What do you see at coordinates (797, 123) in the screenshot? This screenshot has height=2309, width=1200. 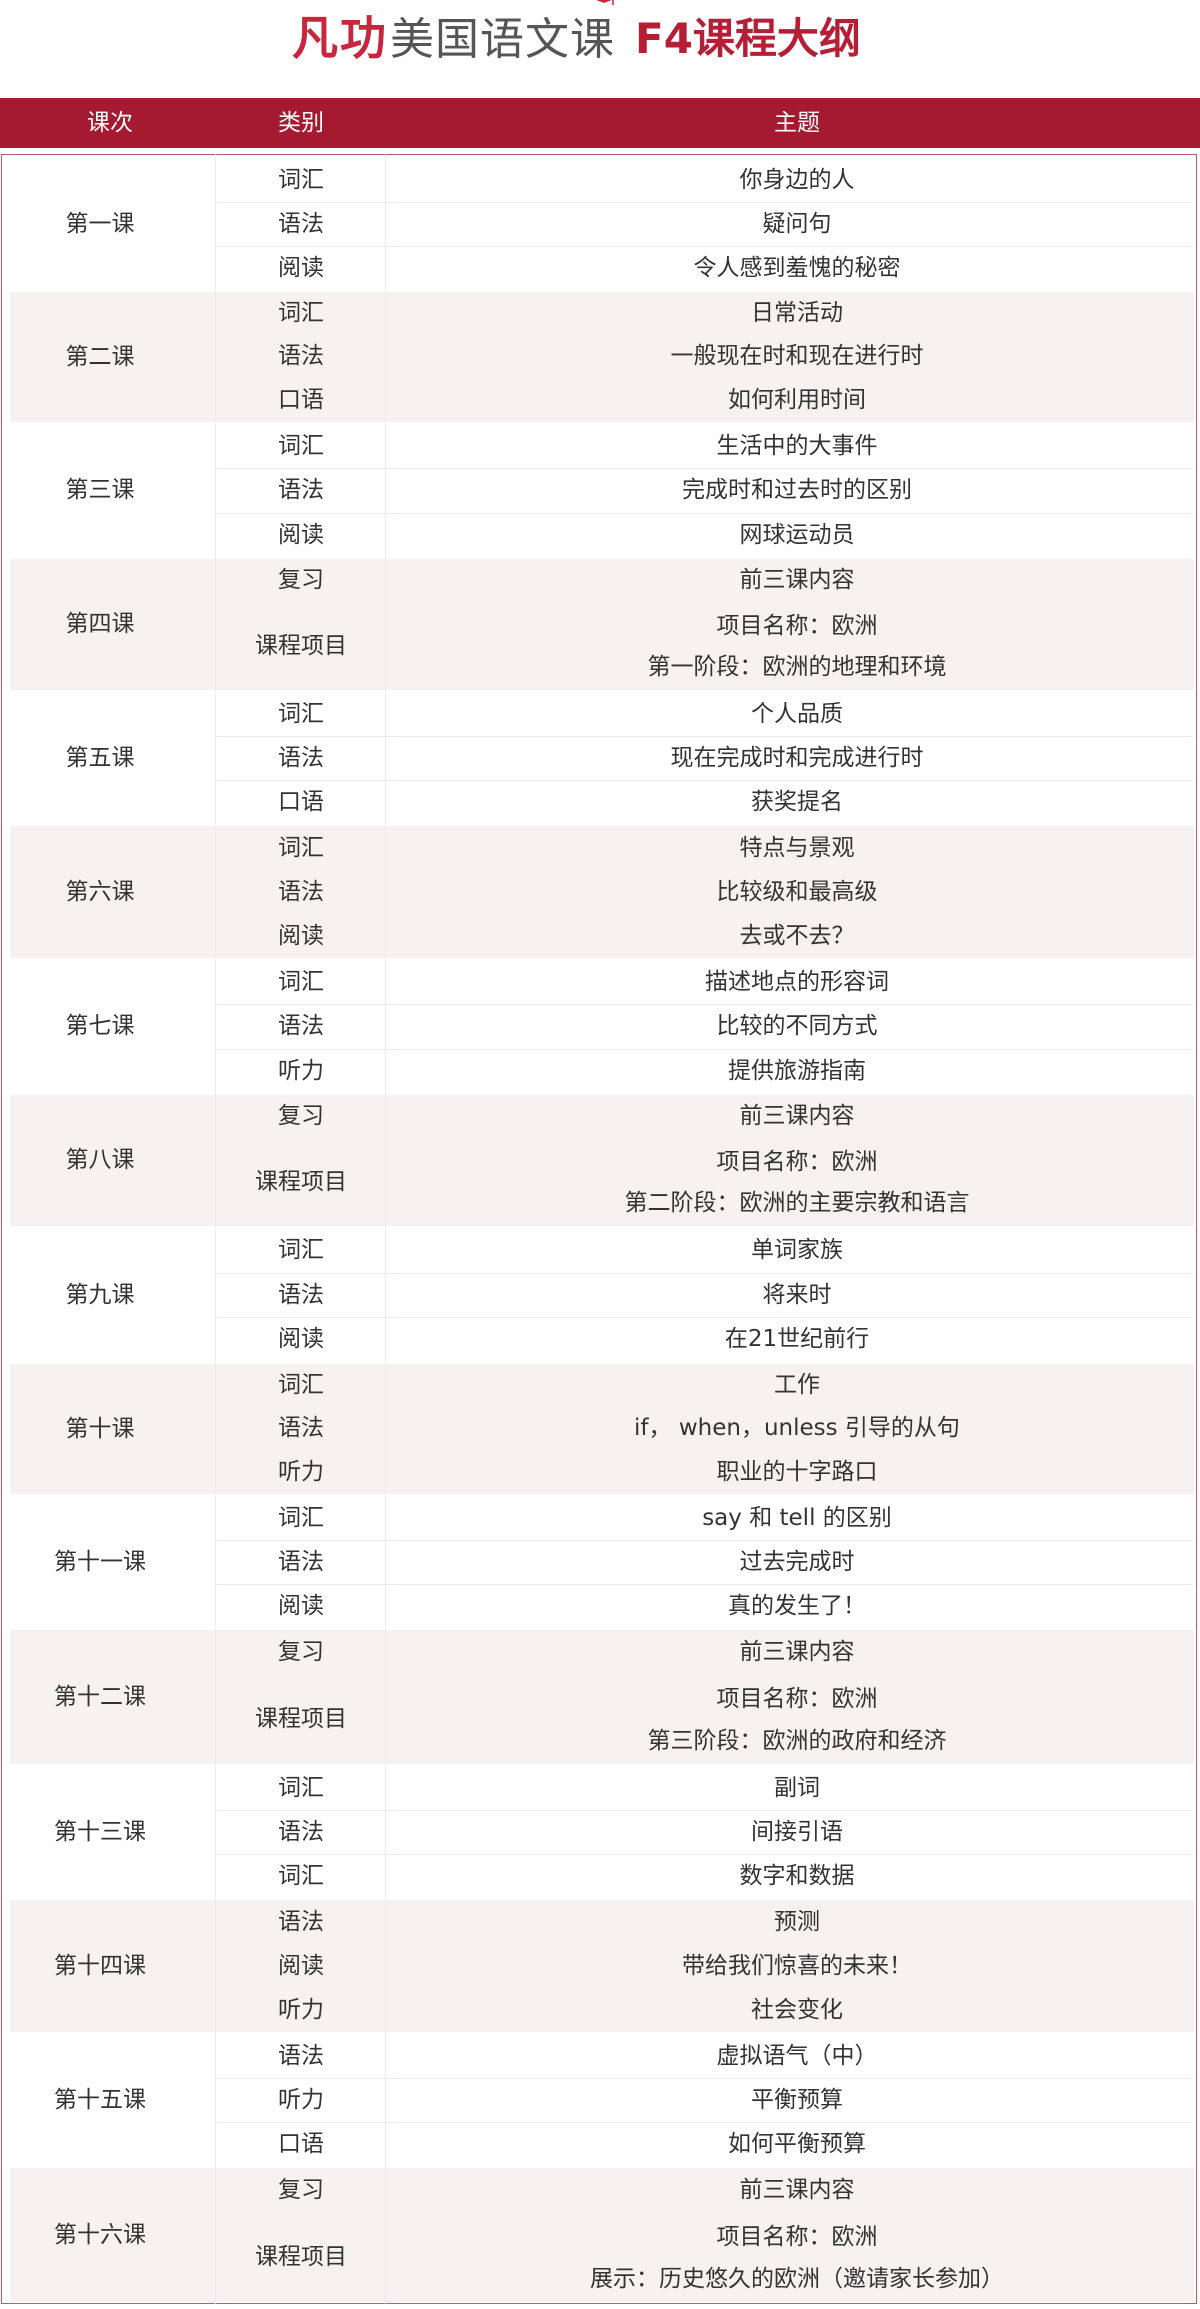 I see `column-header-topic: 主题` at bounding box center [797, 123].